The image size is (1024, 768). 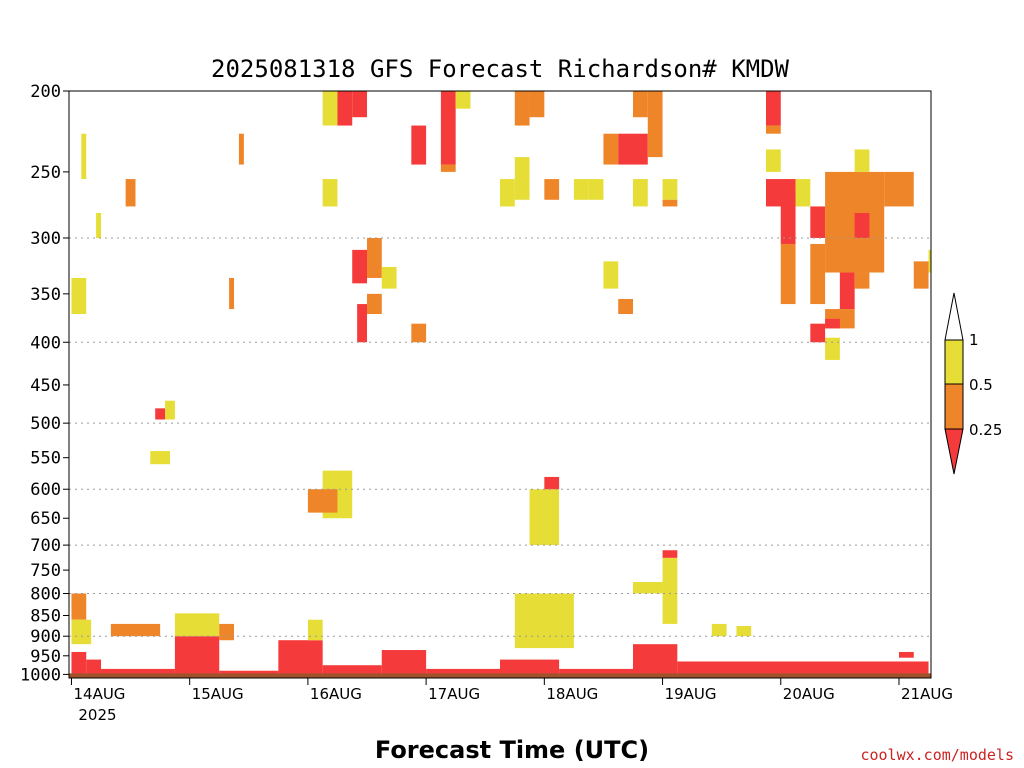 What do you see at coordinates (454, 694) in the screenshot?
I see `x-tick-label-17AUG: 17AUG` at bounding box center [454, 694].